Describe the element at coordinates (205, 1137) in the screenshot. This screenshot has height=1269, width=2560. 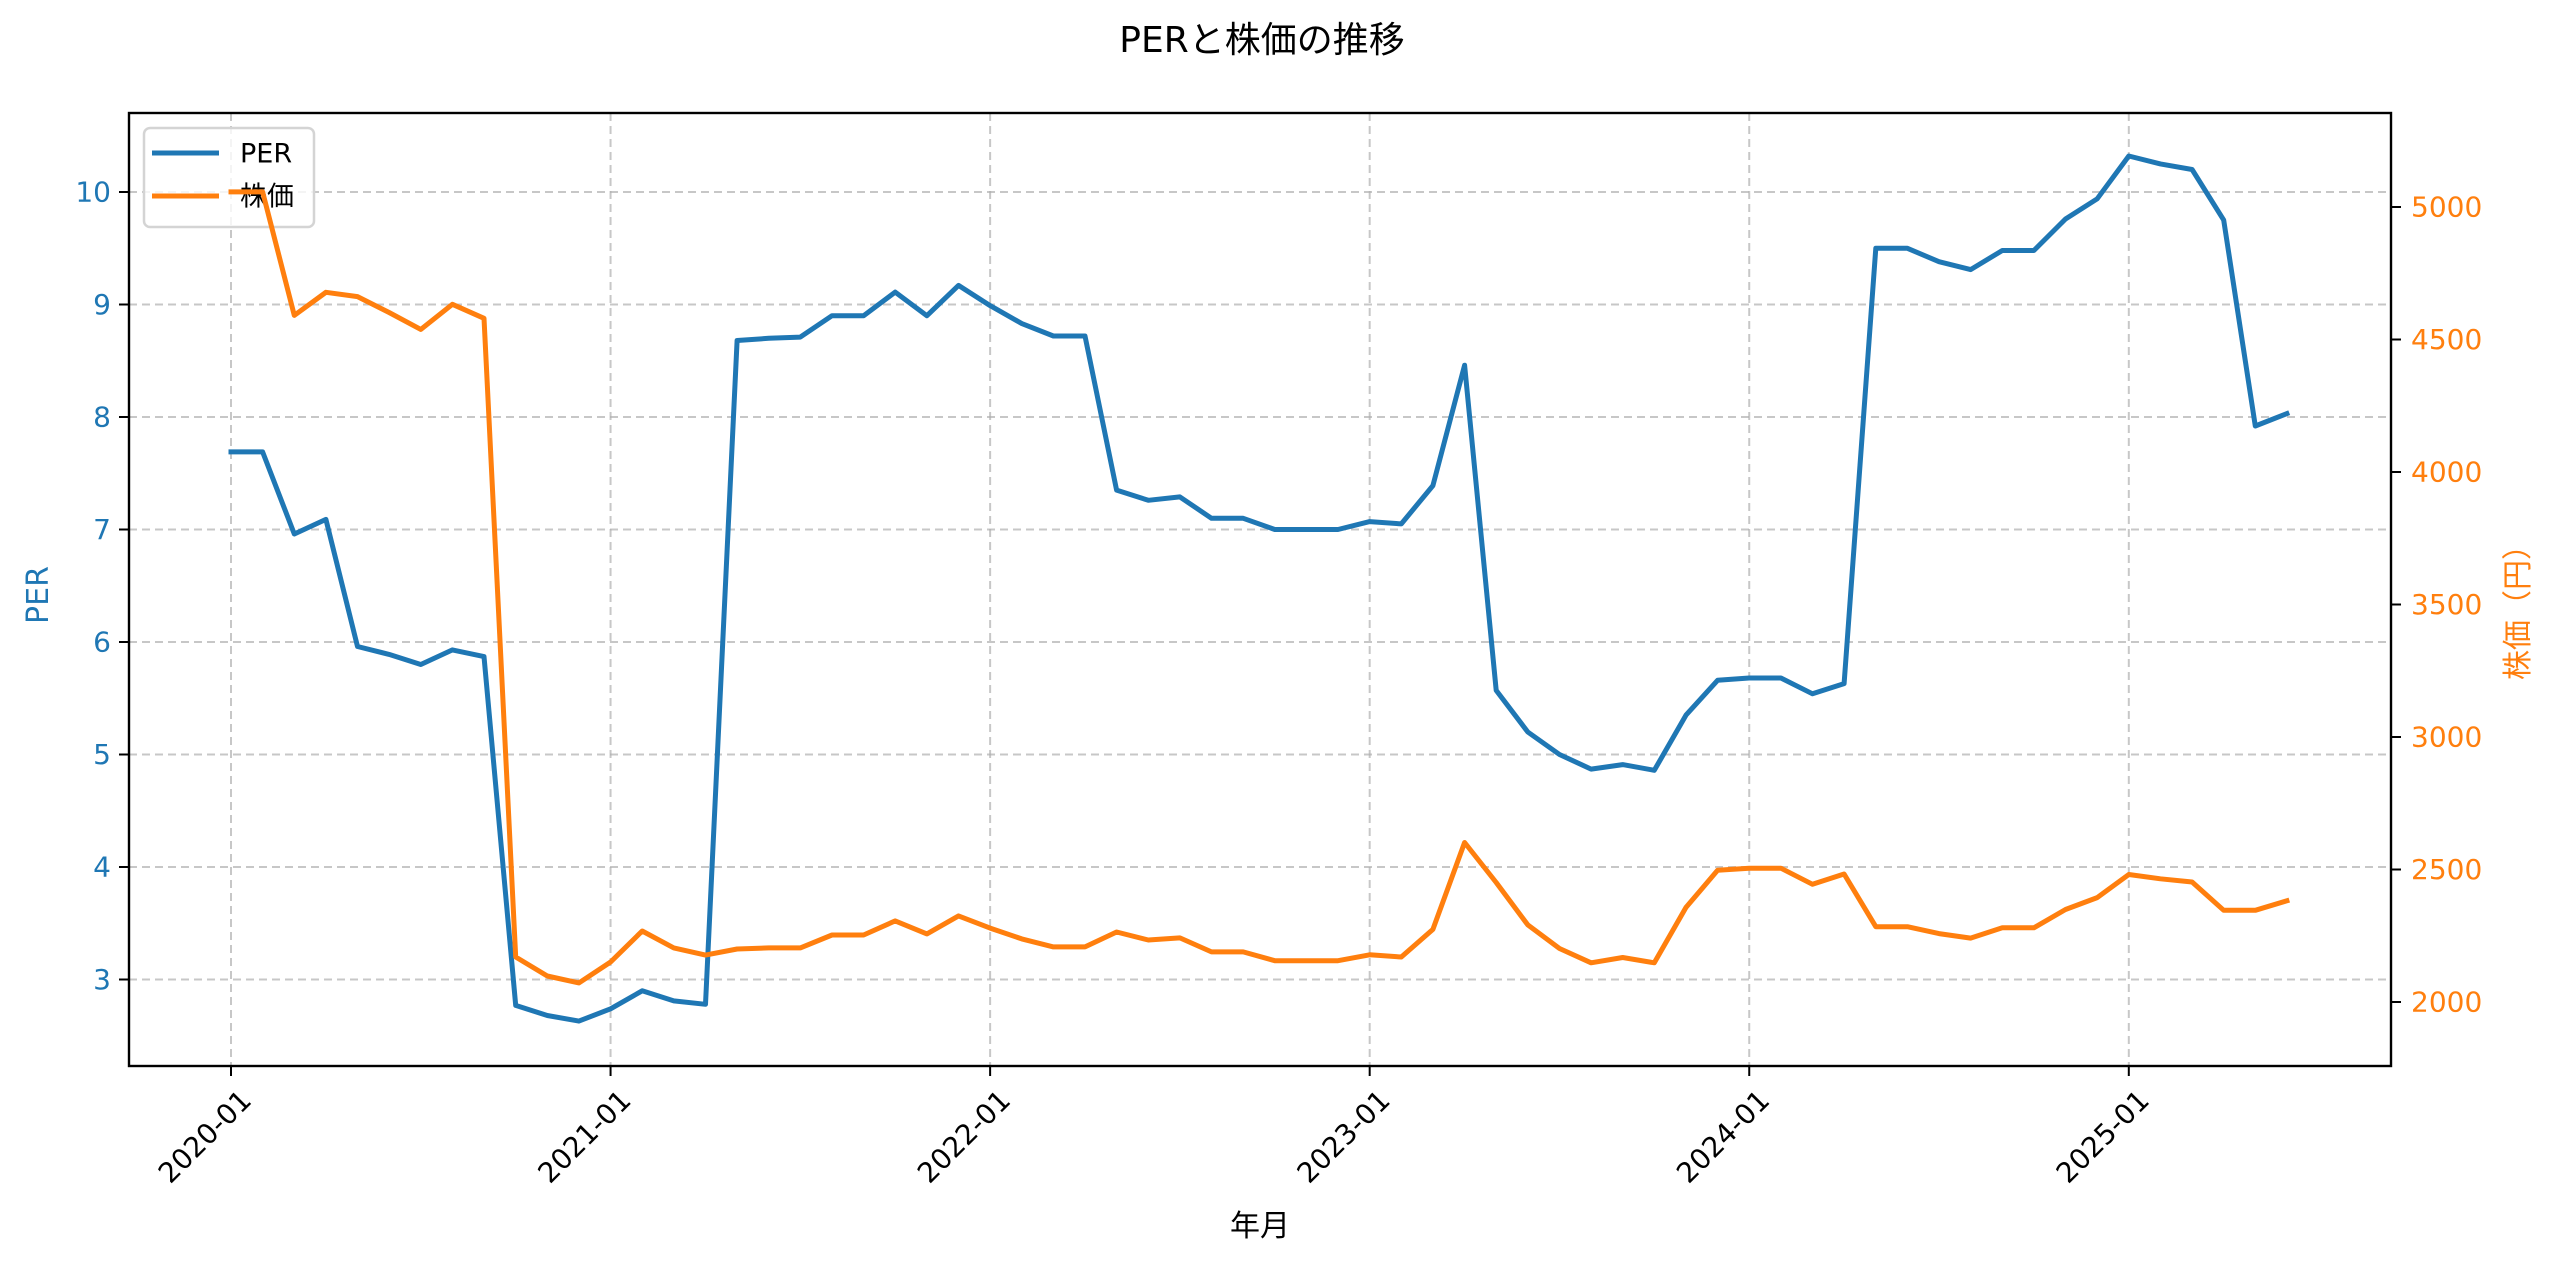
I see `x-tick-label: 2020-01` at that location.